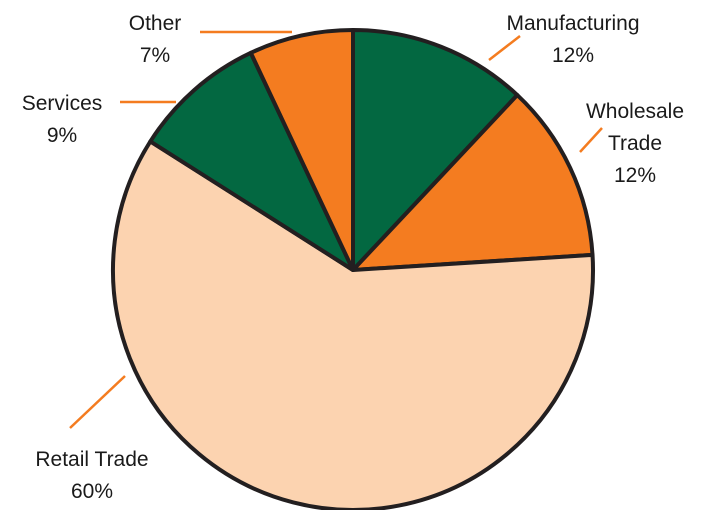 The width and height of the screenshot is (719, 510). I want to click on slice-label-wholesale-trade: Wholesale Trade 12%, so click(635, 143).